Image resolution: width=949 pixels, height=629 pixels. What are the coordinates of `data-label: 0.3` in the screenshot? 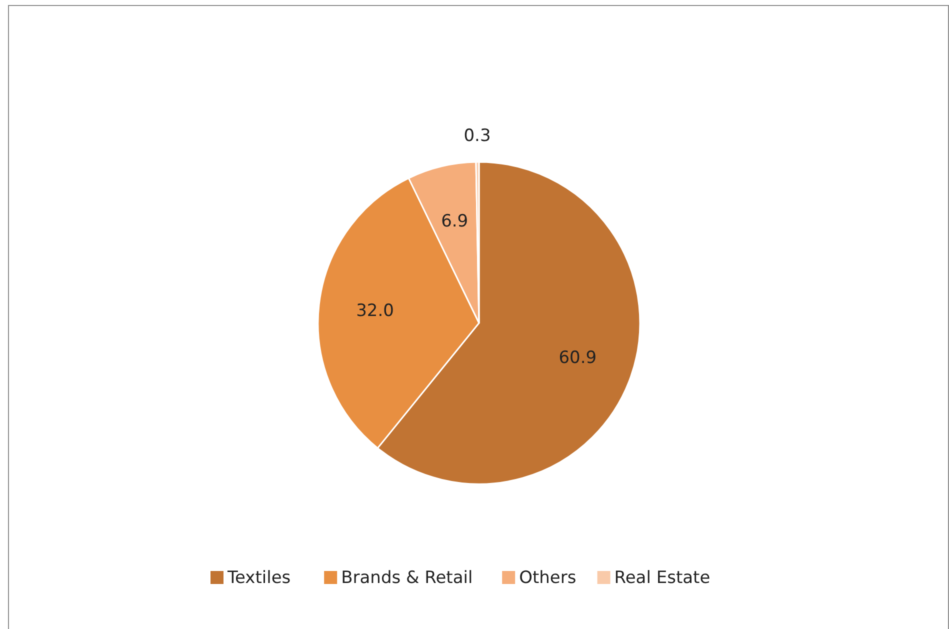 It's located at (477, 136).